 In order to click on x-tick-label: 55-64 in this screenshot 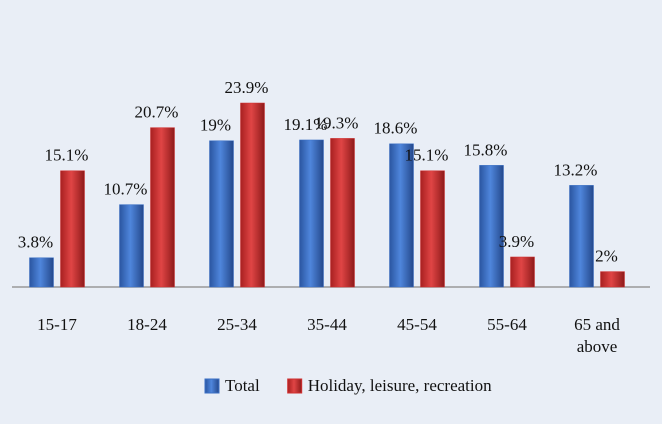, I will do `click(507, 324)`.